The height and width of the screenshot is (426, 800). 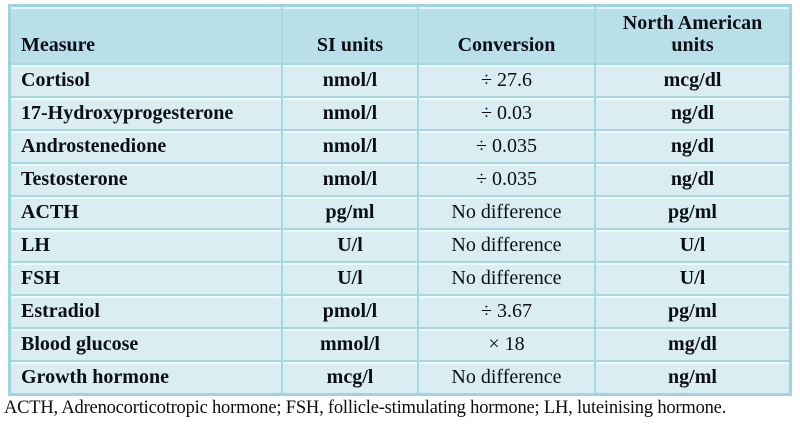 I want to click on measure-cell: FSH, so click(x=147, y=279).